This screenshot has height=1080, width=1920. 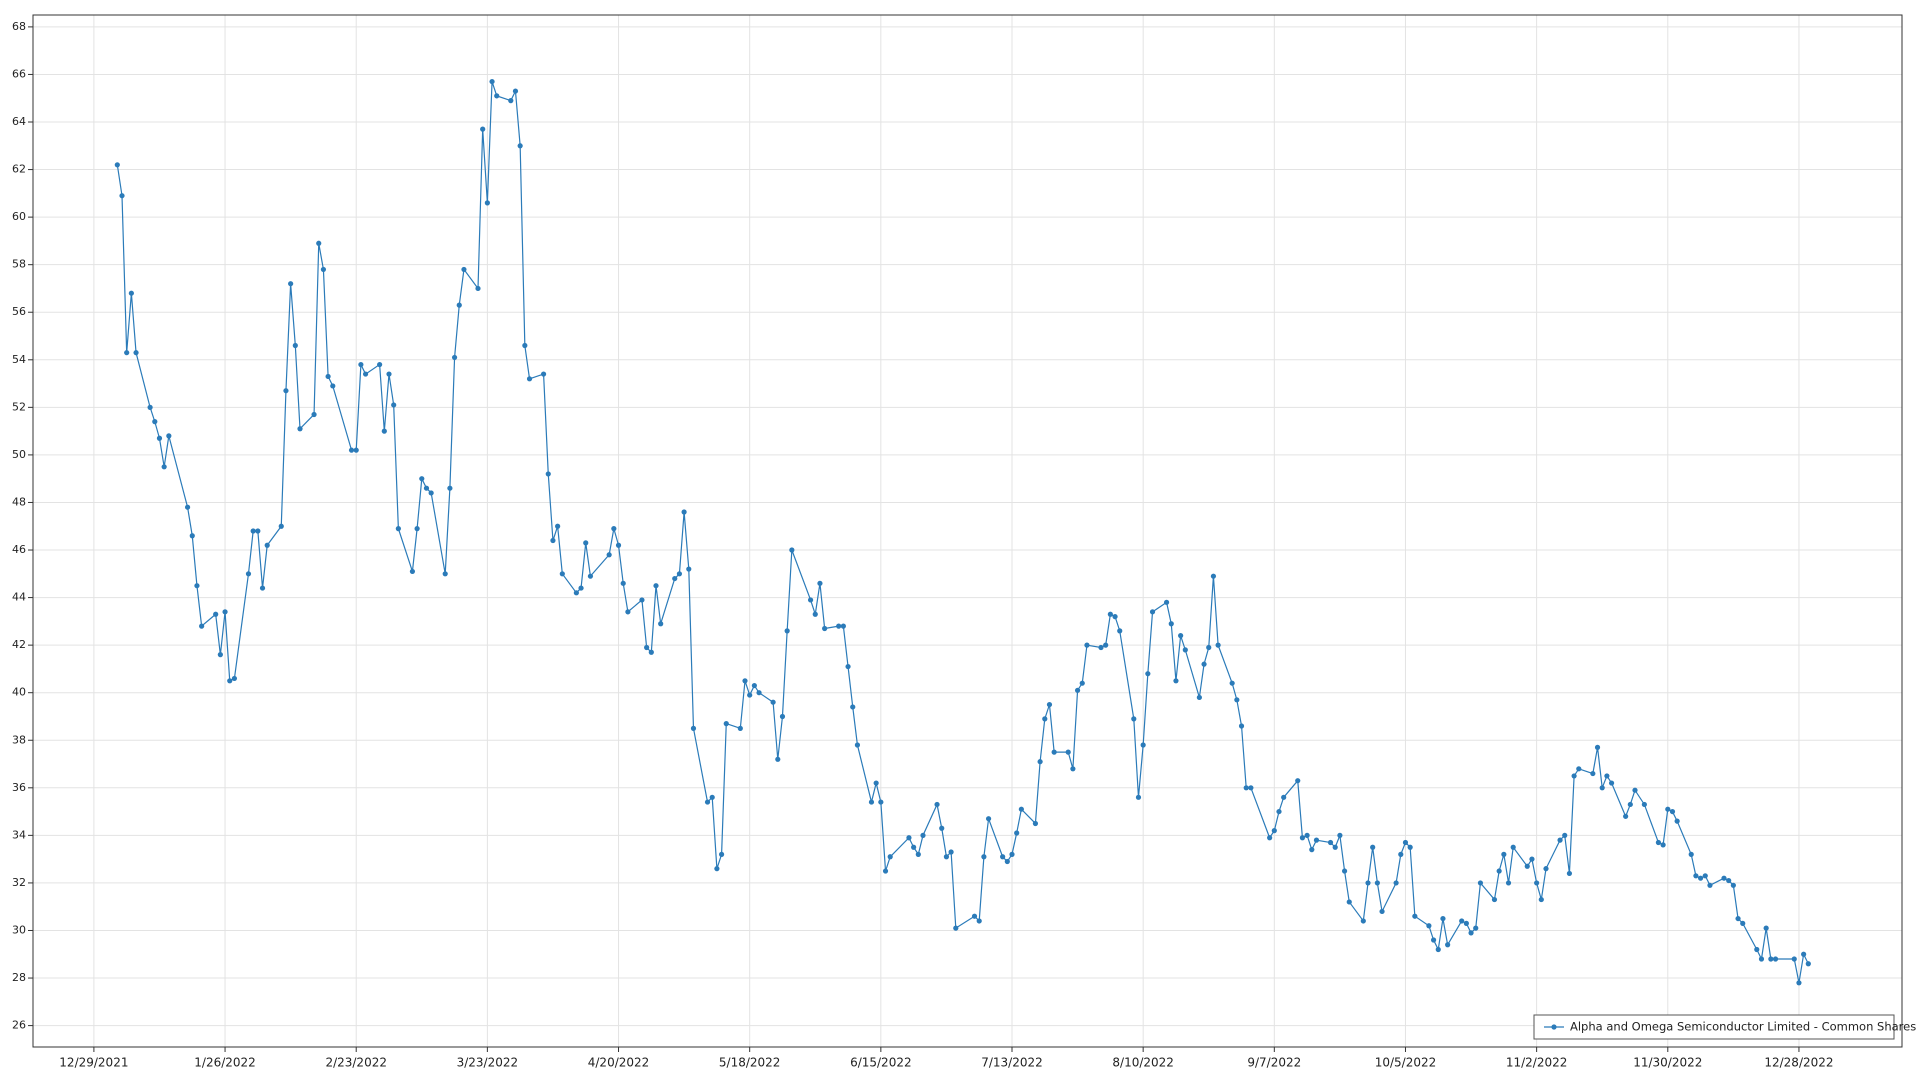 What do you see at coordinates (19, 216) in the screenshot?
I see `y-tick-label: 60` at bounding box center [19, 216].